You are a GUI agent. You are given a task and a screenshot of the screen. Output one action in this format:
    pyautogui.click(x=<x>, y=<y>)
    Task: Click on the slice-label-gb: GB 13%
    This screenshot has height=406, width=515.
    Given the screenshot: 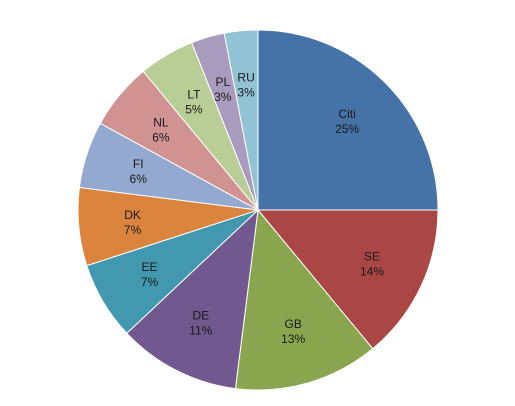 What is the action you would take?
    pyautogui.click(x=293, y=331)
    